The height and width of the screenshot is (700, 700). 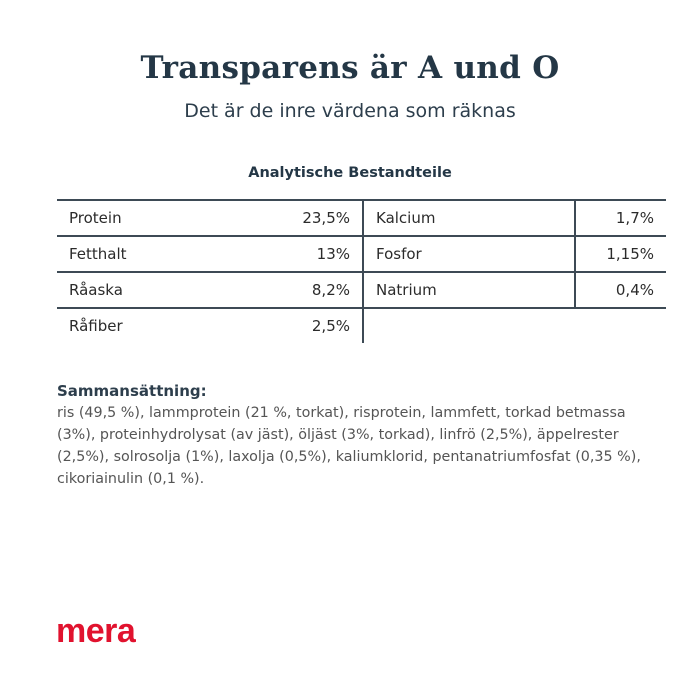 What do you see at coordinates (96, 631) in the screenshot?
I see `mera-logo: mera` at bounding box center [96, 631].